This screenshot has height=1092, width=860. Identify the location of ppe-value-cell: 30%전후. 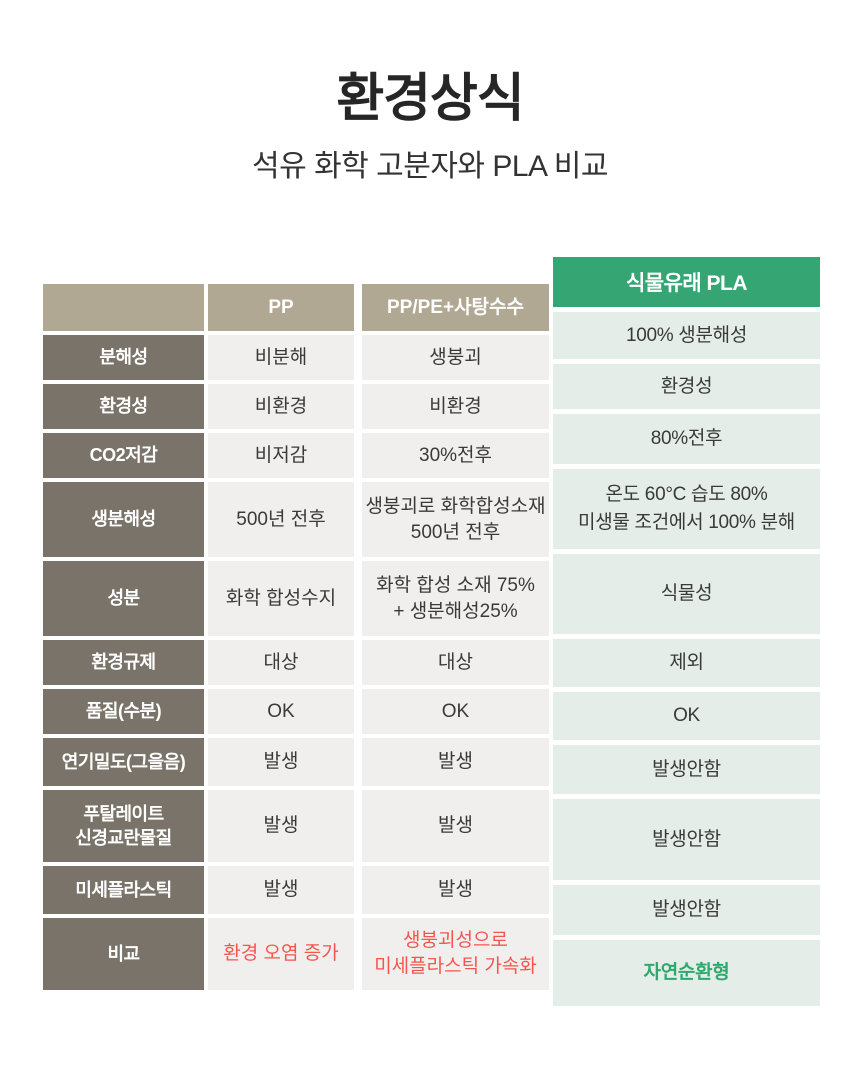
(455, 455).